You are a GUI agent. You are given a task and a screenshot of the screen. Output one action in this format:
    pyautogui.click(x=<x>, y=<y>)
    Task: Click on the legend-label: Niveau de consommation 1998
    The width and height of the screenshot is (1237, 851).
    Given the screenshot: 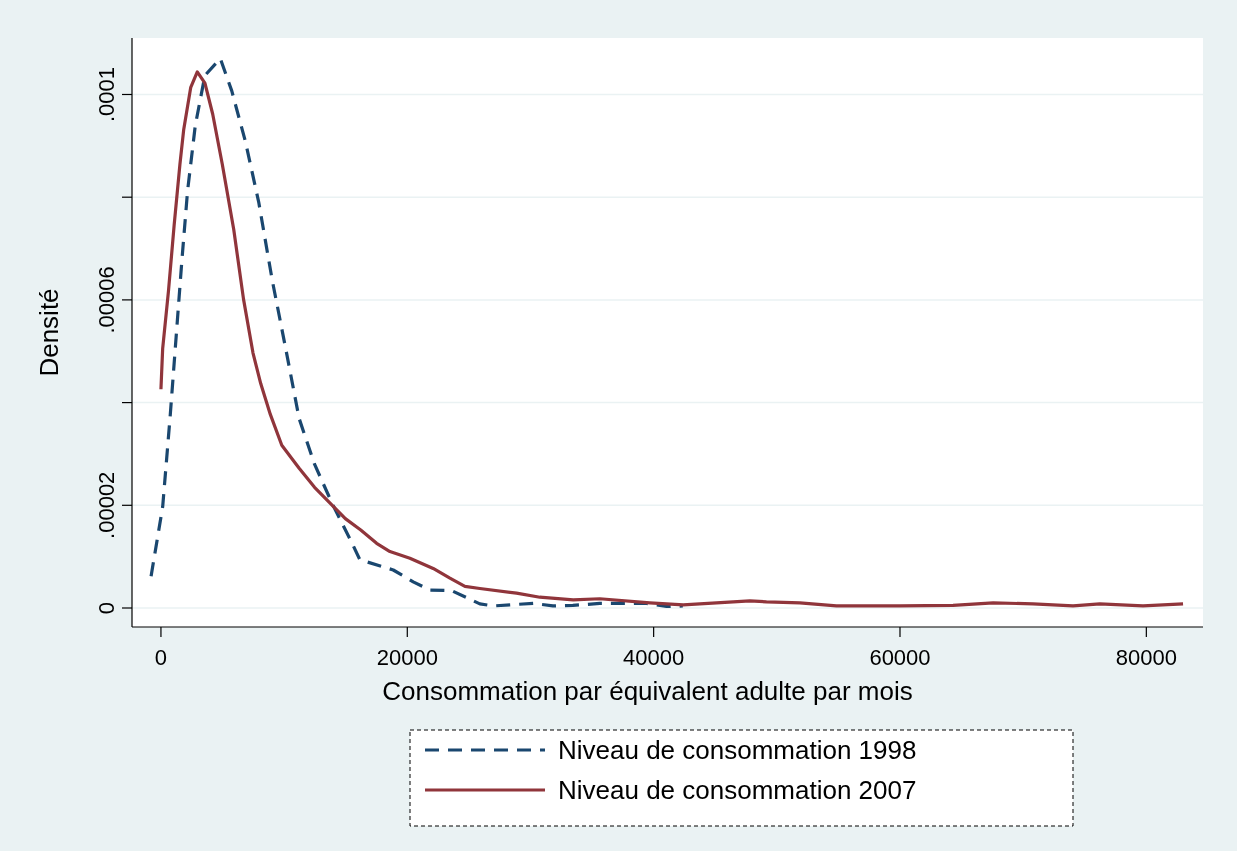 What is the action you would take?
    pyautogui.click(x=737, y=750)
    